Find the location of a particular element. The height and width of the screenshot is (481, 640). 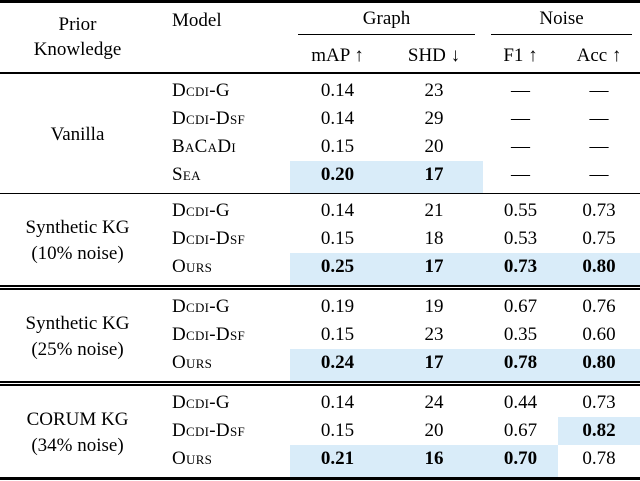

table-row: Ours 0.25 17 0.73 0.80 is located at coordinates (320, 269).